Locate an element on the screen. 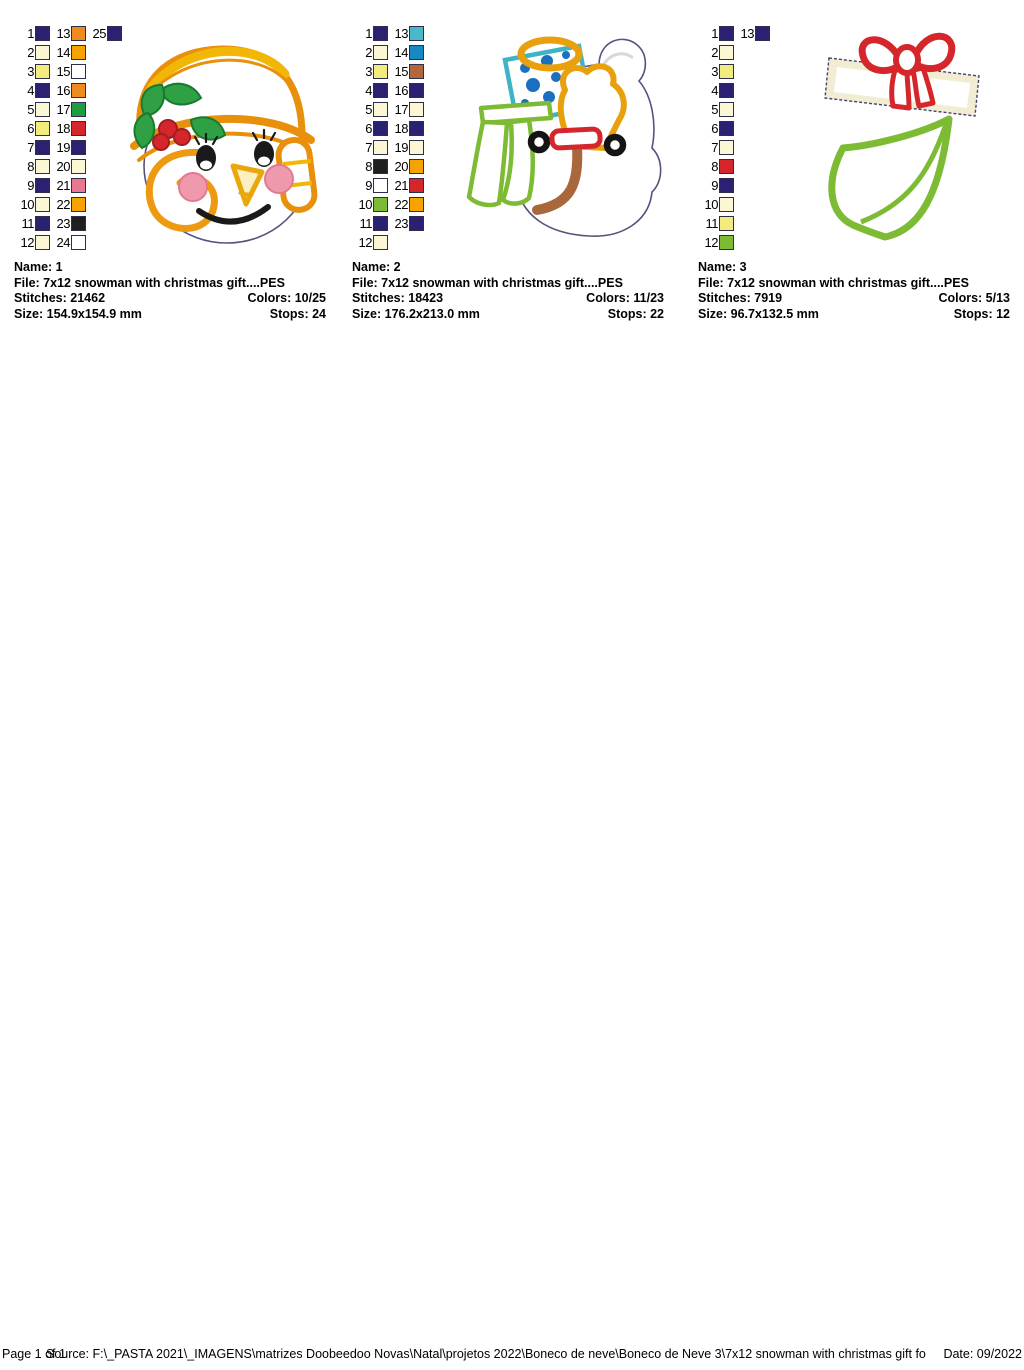 The image size is (1024, 1370). right-eye is located at coordinates (264, 147).